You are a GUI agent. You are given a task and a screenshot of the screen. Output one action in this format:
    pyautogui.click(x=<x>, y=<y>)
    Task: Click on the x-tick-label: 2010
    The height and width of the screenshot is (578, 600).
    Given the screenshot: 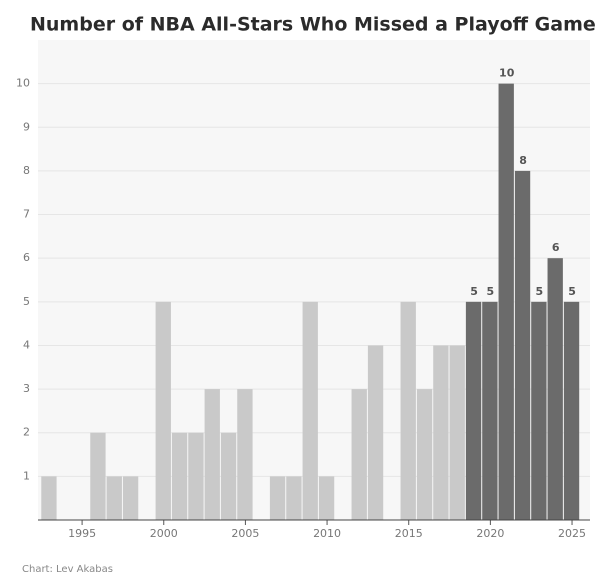 What is the action you would take?
    pyautogui.click(x=327, y=533)
    